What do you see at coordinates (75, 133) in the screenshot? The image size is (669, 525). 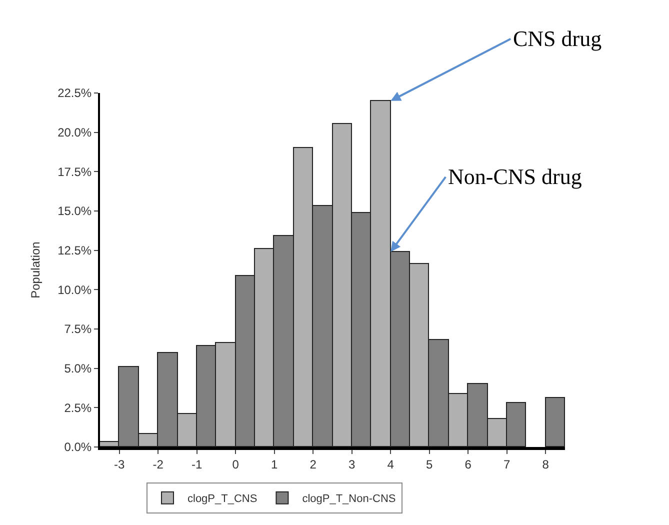 I see `y-tick-label: 20.0%` at bounding box center [75, 133].